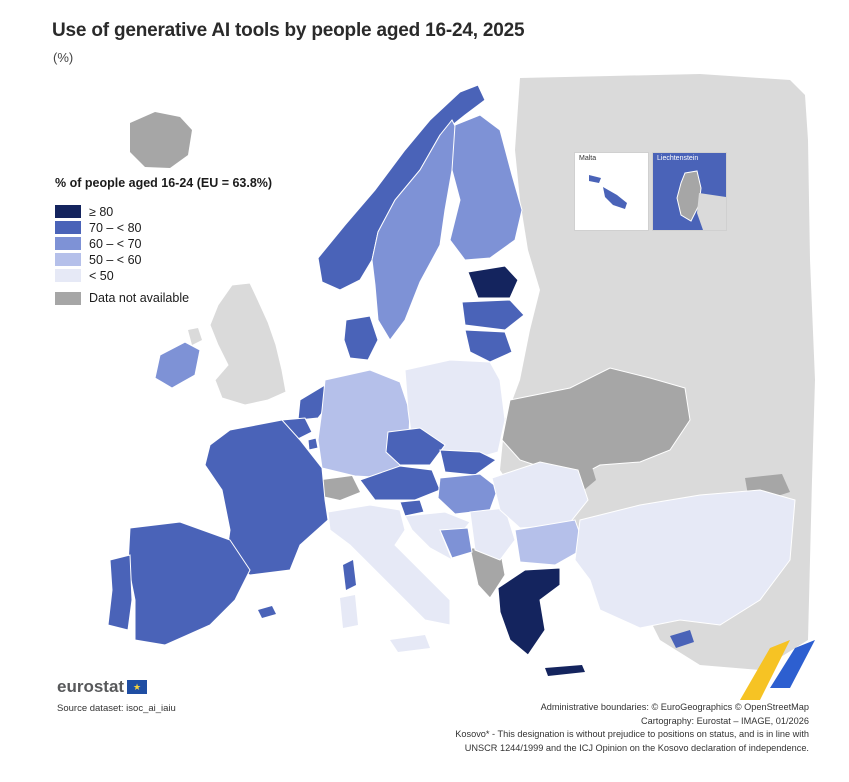 The image size is (849, 782). What do you see at coordinates (63, 57) in the screenshot?
I see `map-subtitle: (%)` at bounding box center [63, 57].